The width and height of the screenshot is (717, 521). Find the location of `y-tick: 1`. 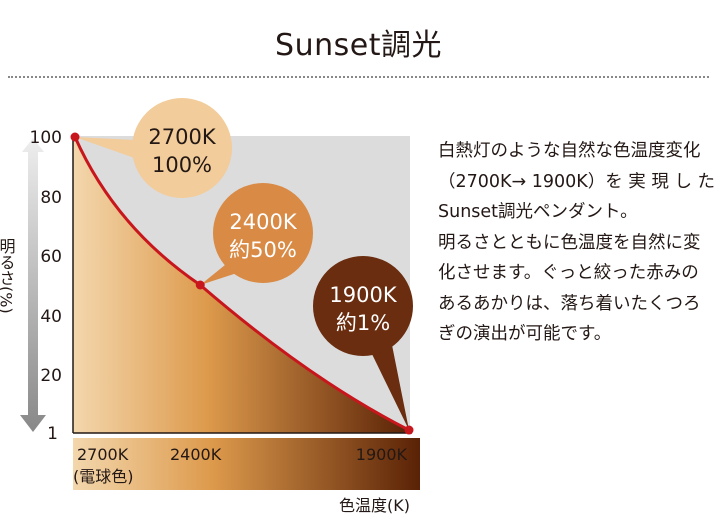

y-tick: 1 is located at coordinates (52, 434).